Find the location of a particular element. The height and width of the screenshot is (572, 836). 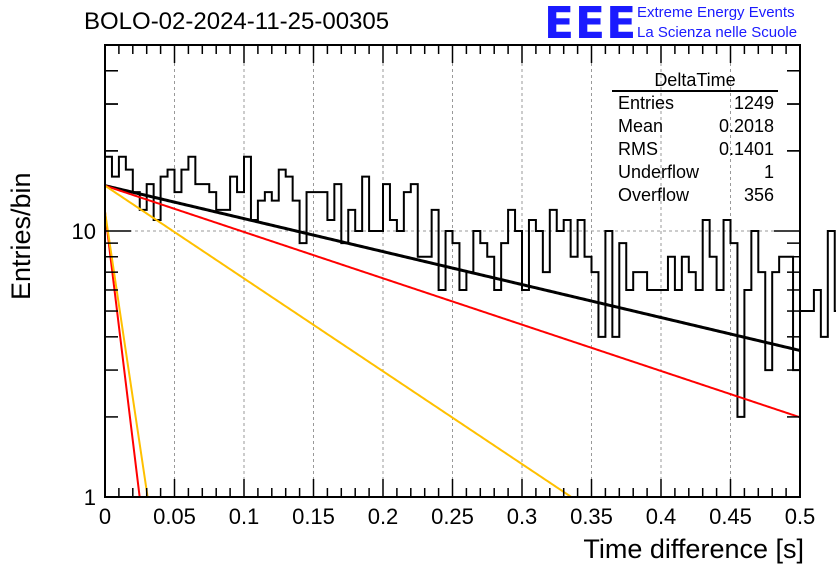

x-tick-label: 0.4 is located at coordinates (661, 516).